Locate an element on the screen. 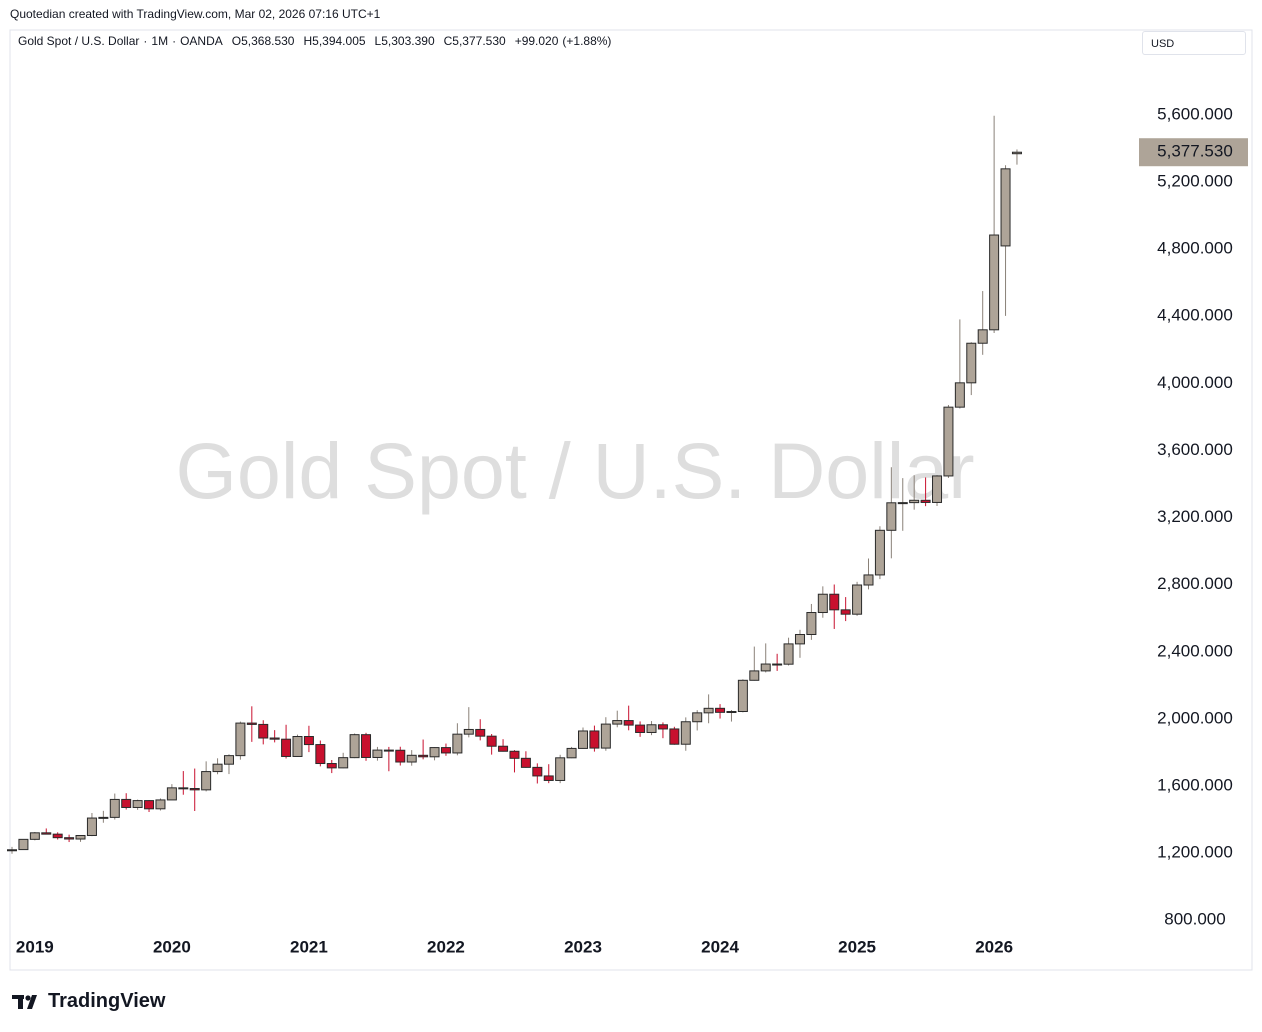  high-value: 5,394.005 is located at coordinates (339, 41).